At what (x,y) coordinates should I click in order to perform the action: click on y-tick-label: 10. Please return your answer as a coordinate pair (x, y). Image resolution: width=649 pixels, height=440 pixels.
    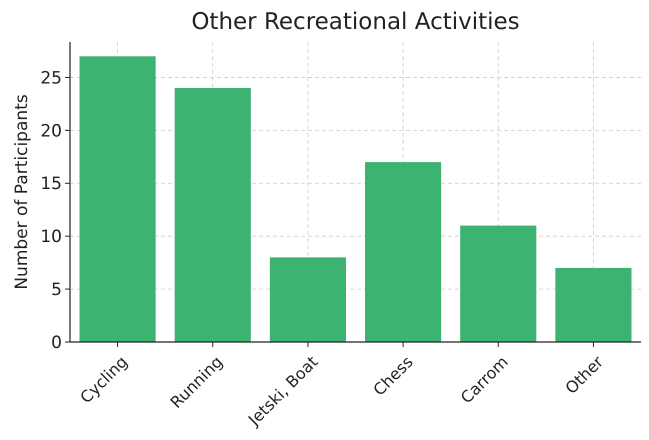
    Looking at the image, I should click on (51, 237).